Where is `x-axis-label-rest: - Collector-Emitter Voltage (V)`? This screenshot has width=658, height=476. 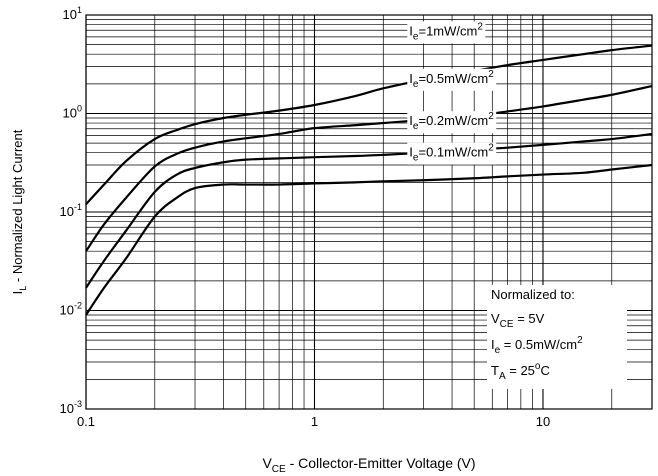
x-axis-label-rest: - Collector-Emitter Voltage (V) is located at coordinates (381, 463).